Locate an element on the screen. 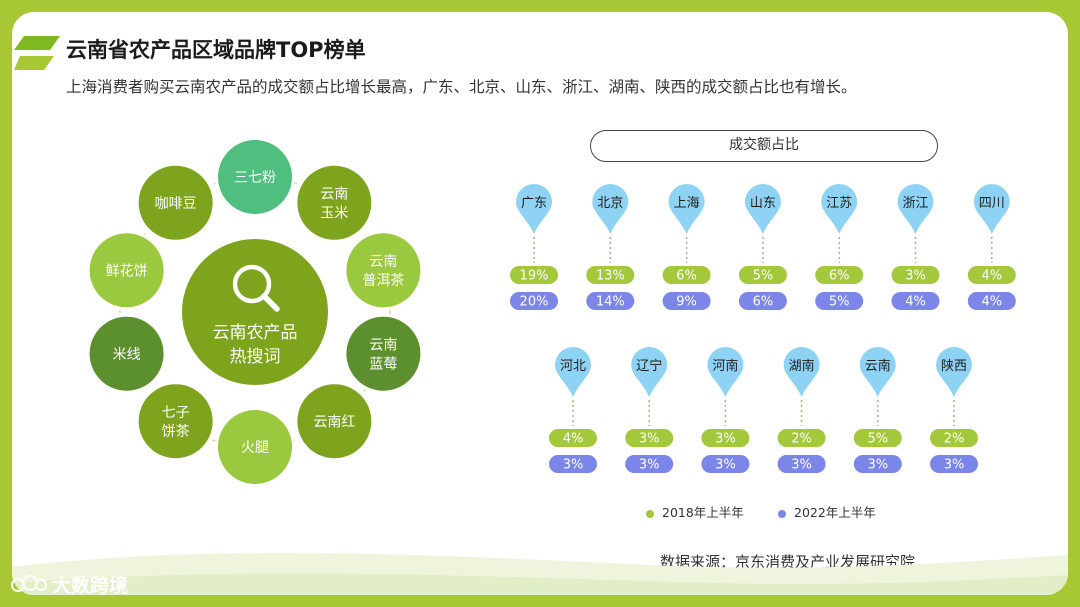  keyword-bubble: 火腿 is located at coordinates (255, 447).